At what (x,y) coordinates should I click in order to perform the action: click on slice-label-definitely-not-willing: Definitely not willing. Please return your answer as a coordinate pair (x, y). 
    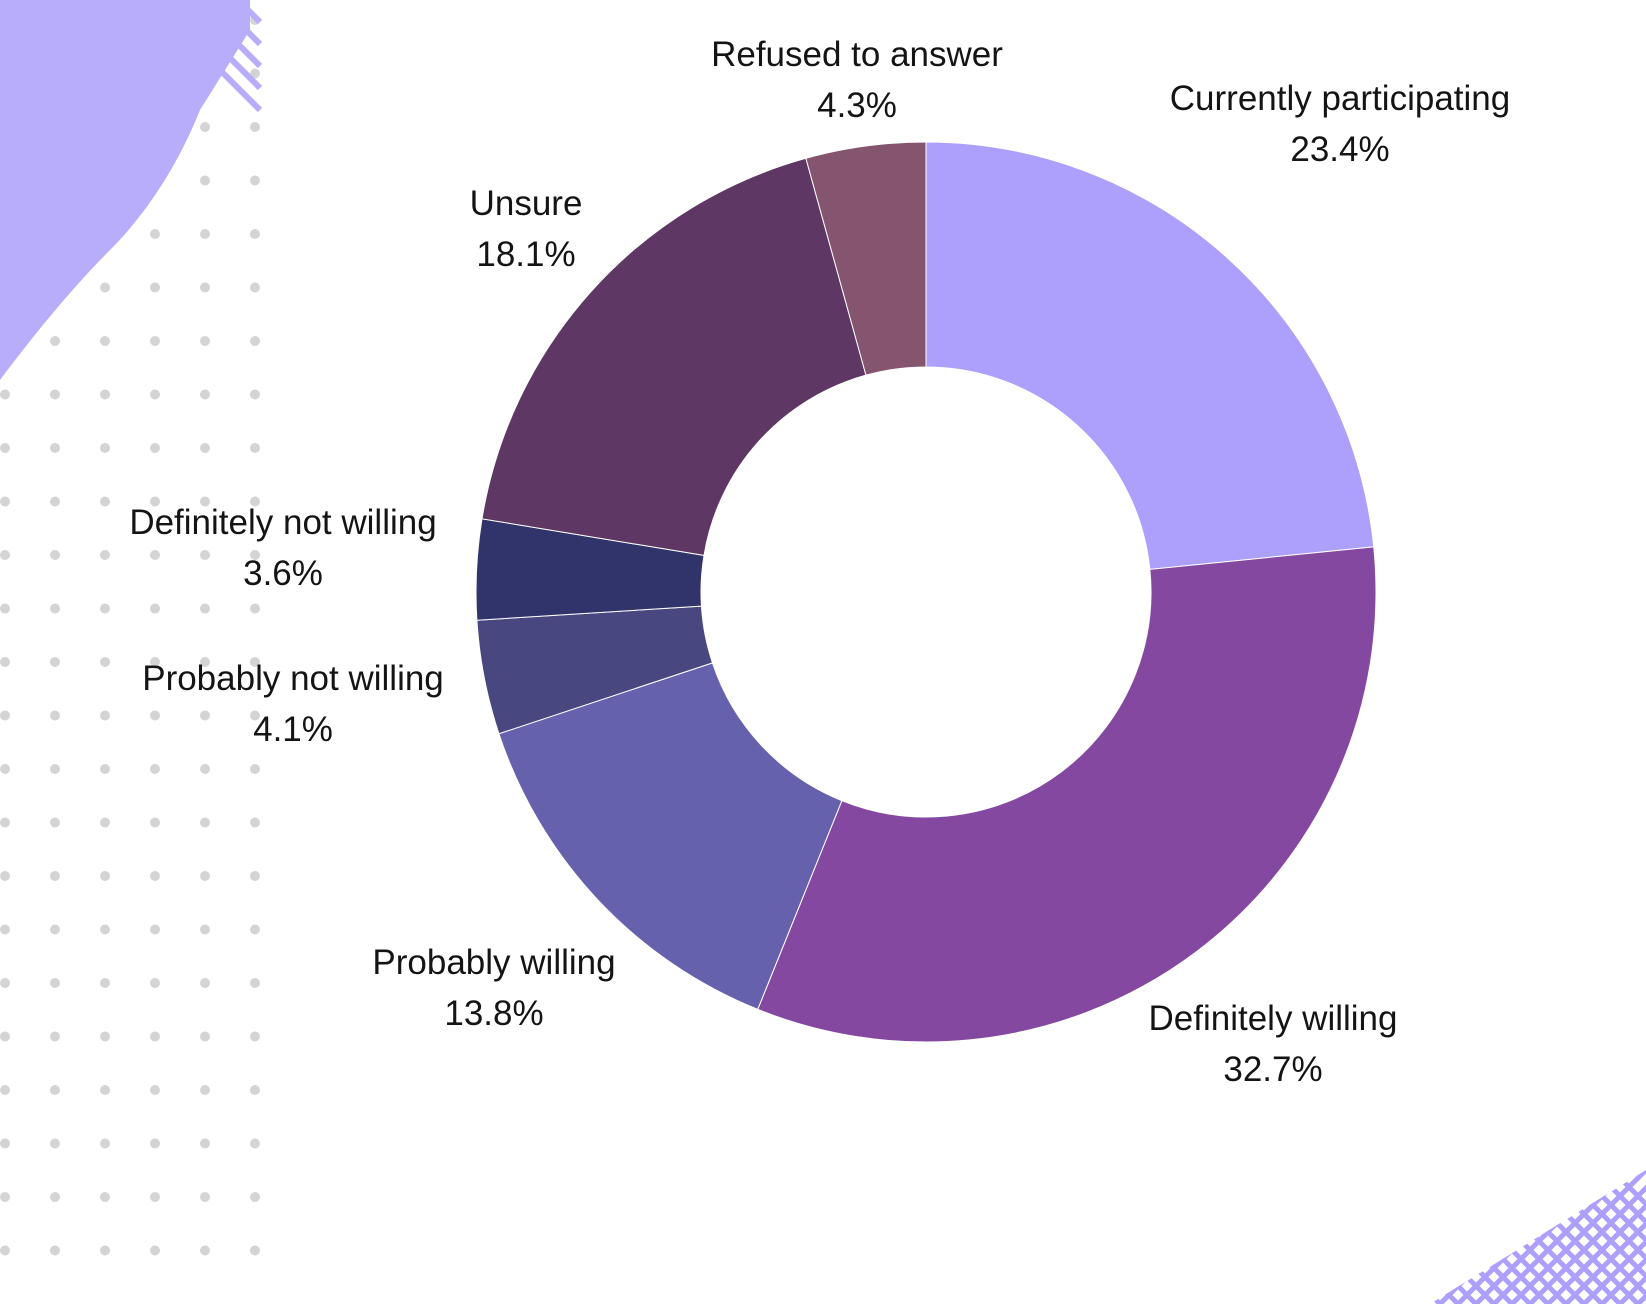
    Looking at the image, I should click on (282, 522).